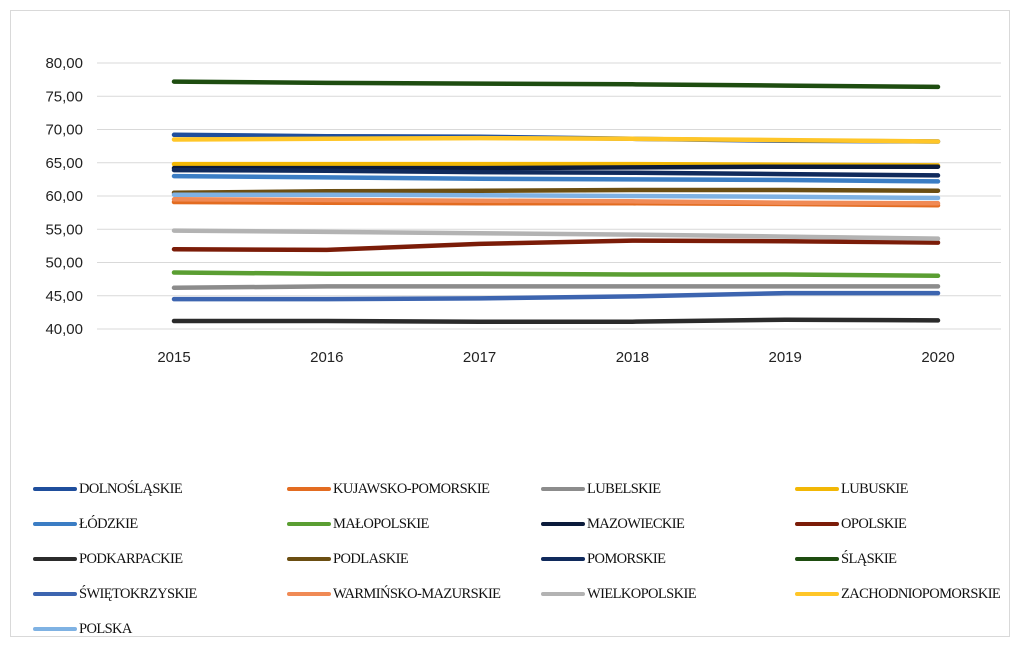 The image size is (1020, 645). I want to click on legend-item: WIELKOPOLSKIE, so click(668, 594).